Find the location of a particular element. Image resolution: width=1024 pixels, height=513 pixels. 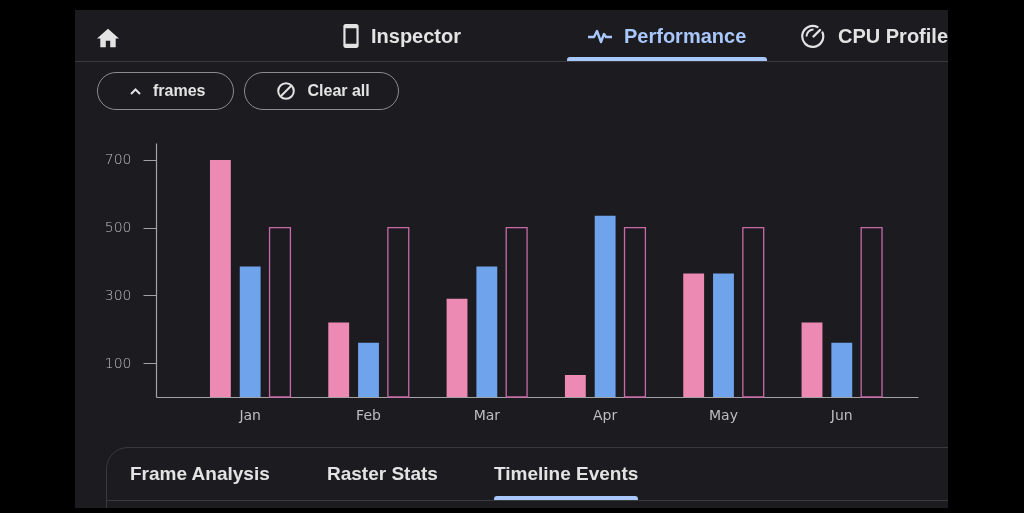

text: Performance is located at coordinates (685, 36).